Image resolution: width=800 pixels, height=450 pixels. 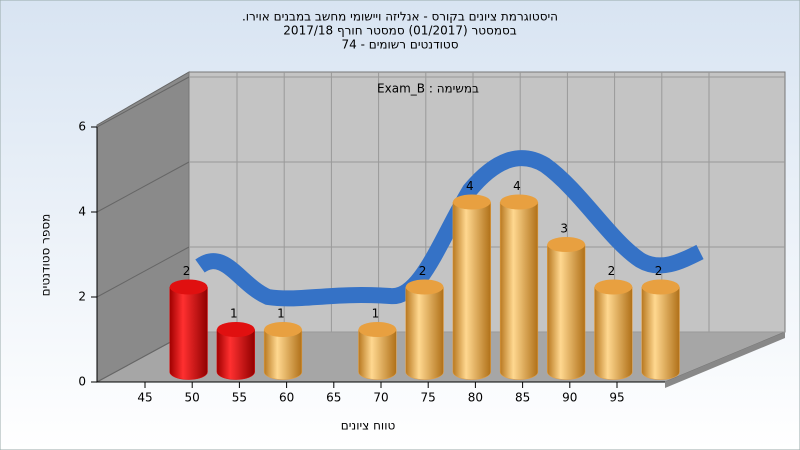 I want to click on x-tick-label: 75, so click(x=428, y=398).